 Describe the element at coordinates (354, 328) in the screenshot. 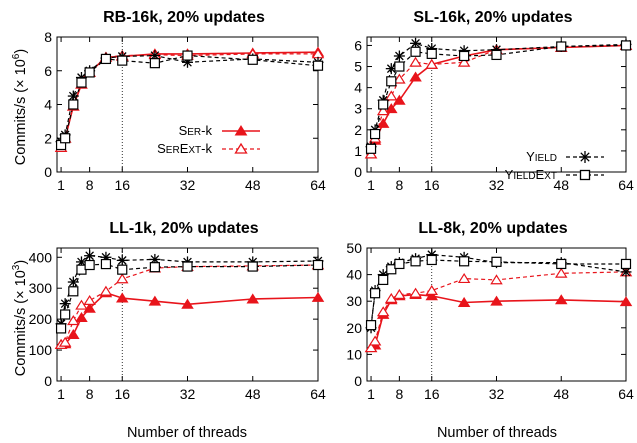

I see `y-tick-label: 20` at that location.